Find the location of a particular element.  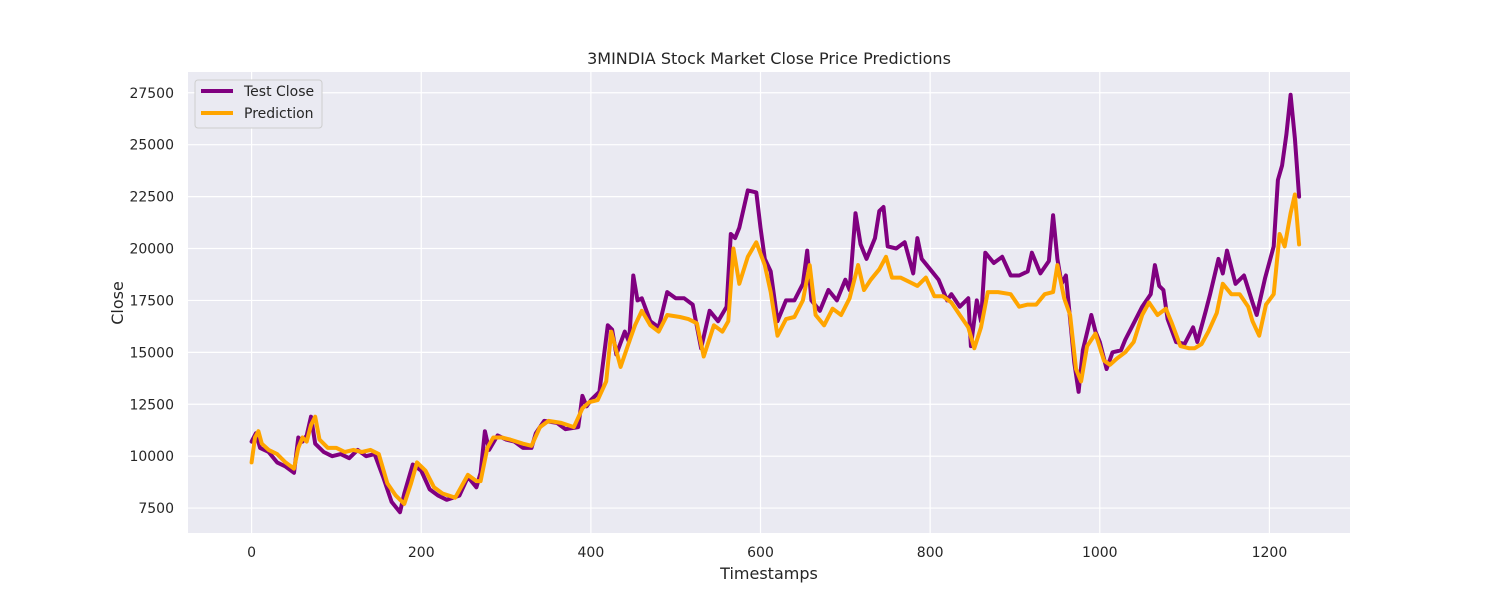

legend-label-prediction: Prediction is located at coordinates (279, 114).